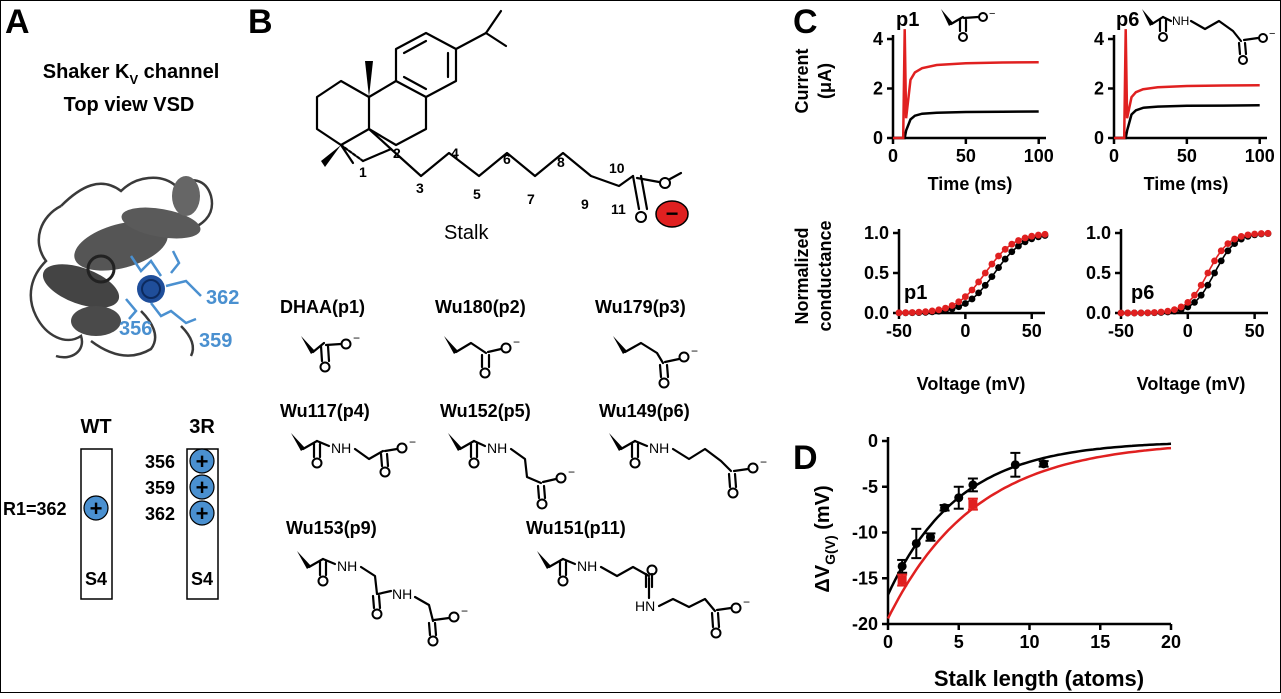 The height and width of the screenshot is (699, 1281). What do you see at coordinates (202, 513) in the screenshot?
I see `3r-charge-circle-362` at bounding box center [202, 513].